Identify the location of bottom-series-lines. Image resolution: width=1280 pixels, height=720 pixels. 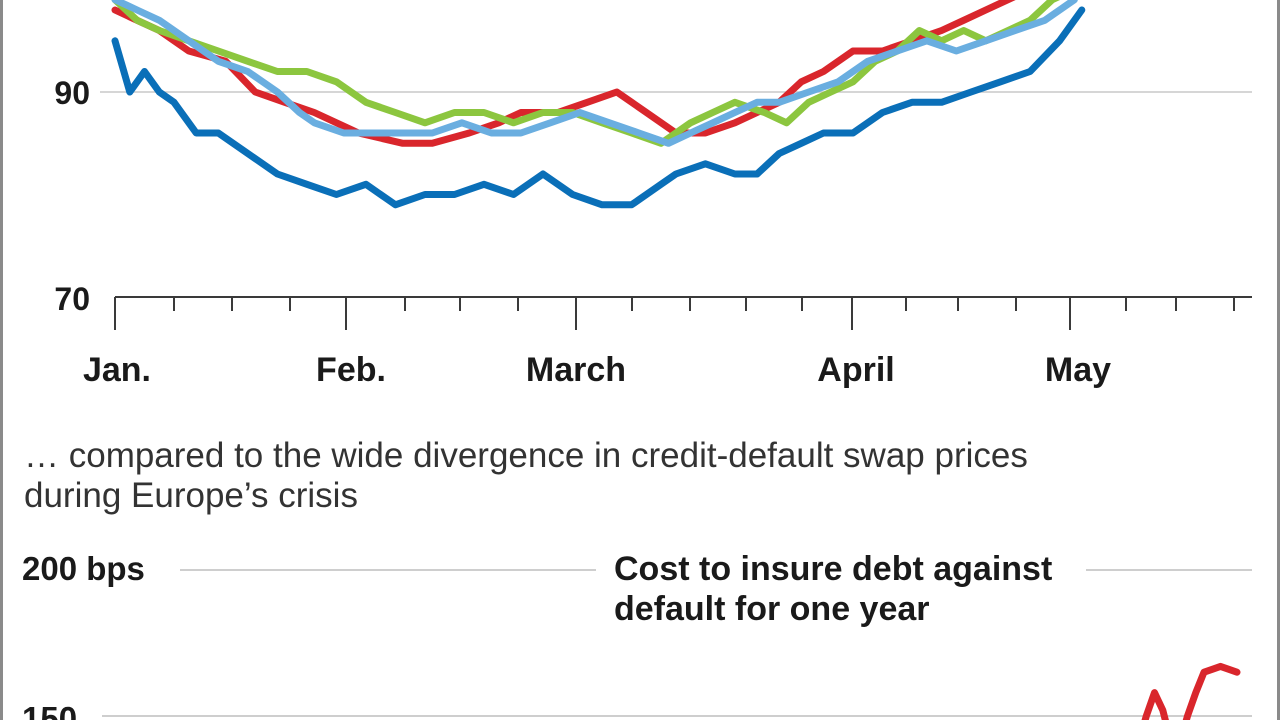
(1191, 691).